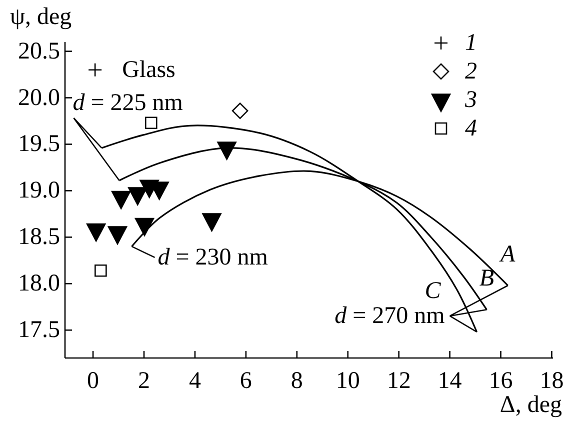 The image size is (566, 424). I want to click on annotation: d = 225 nm, so click(128, 103).